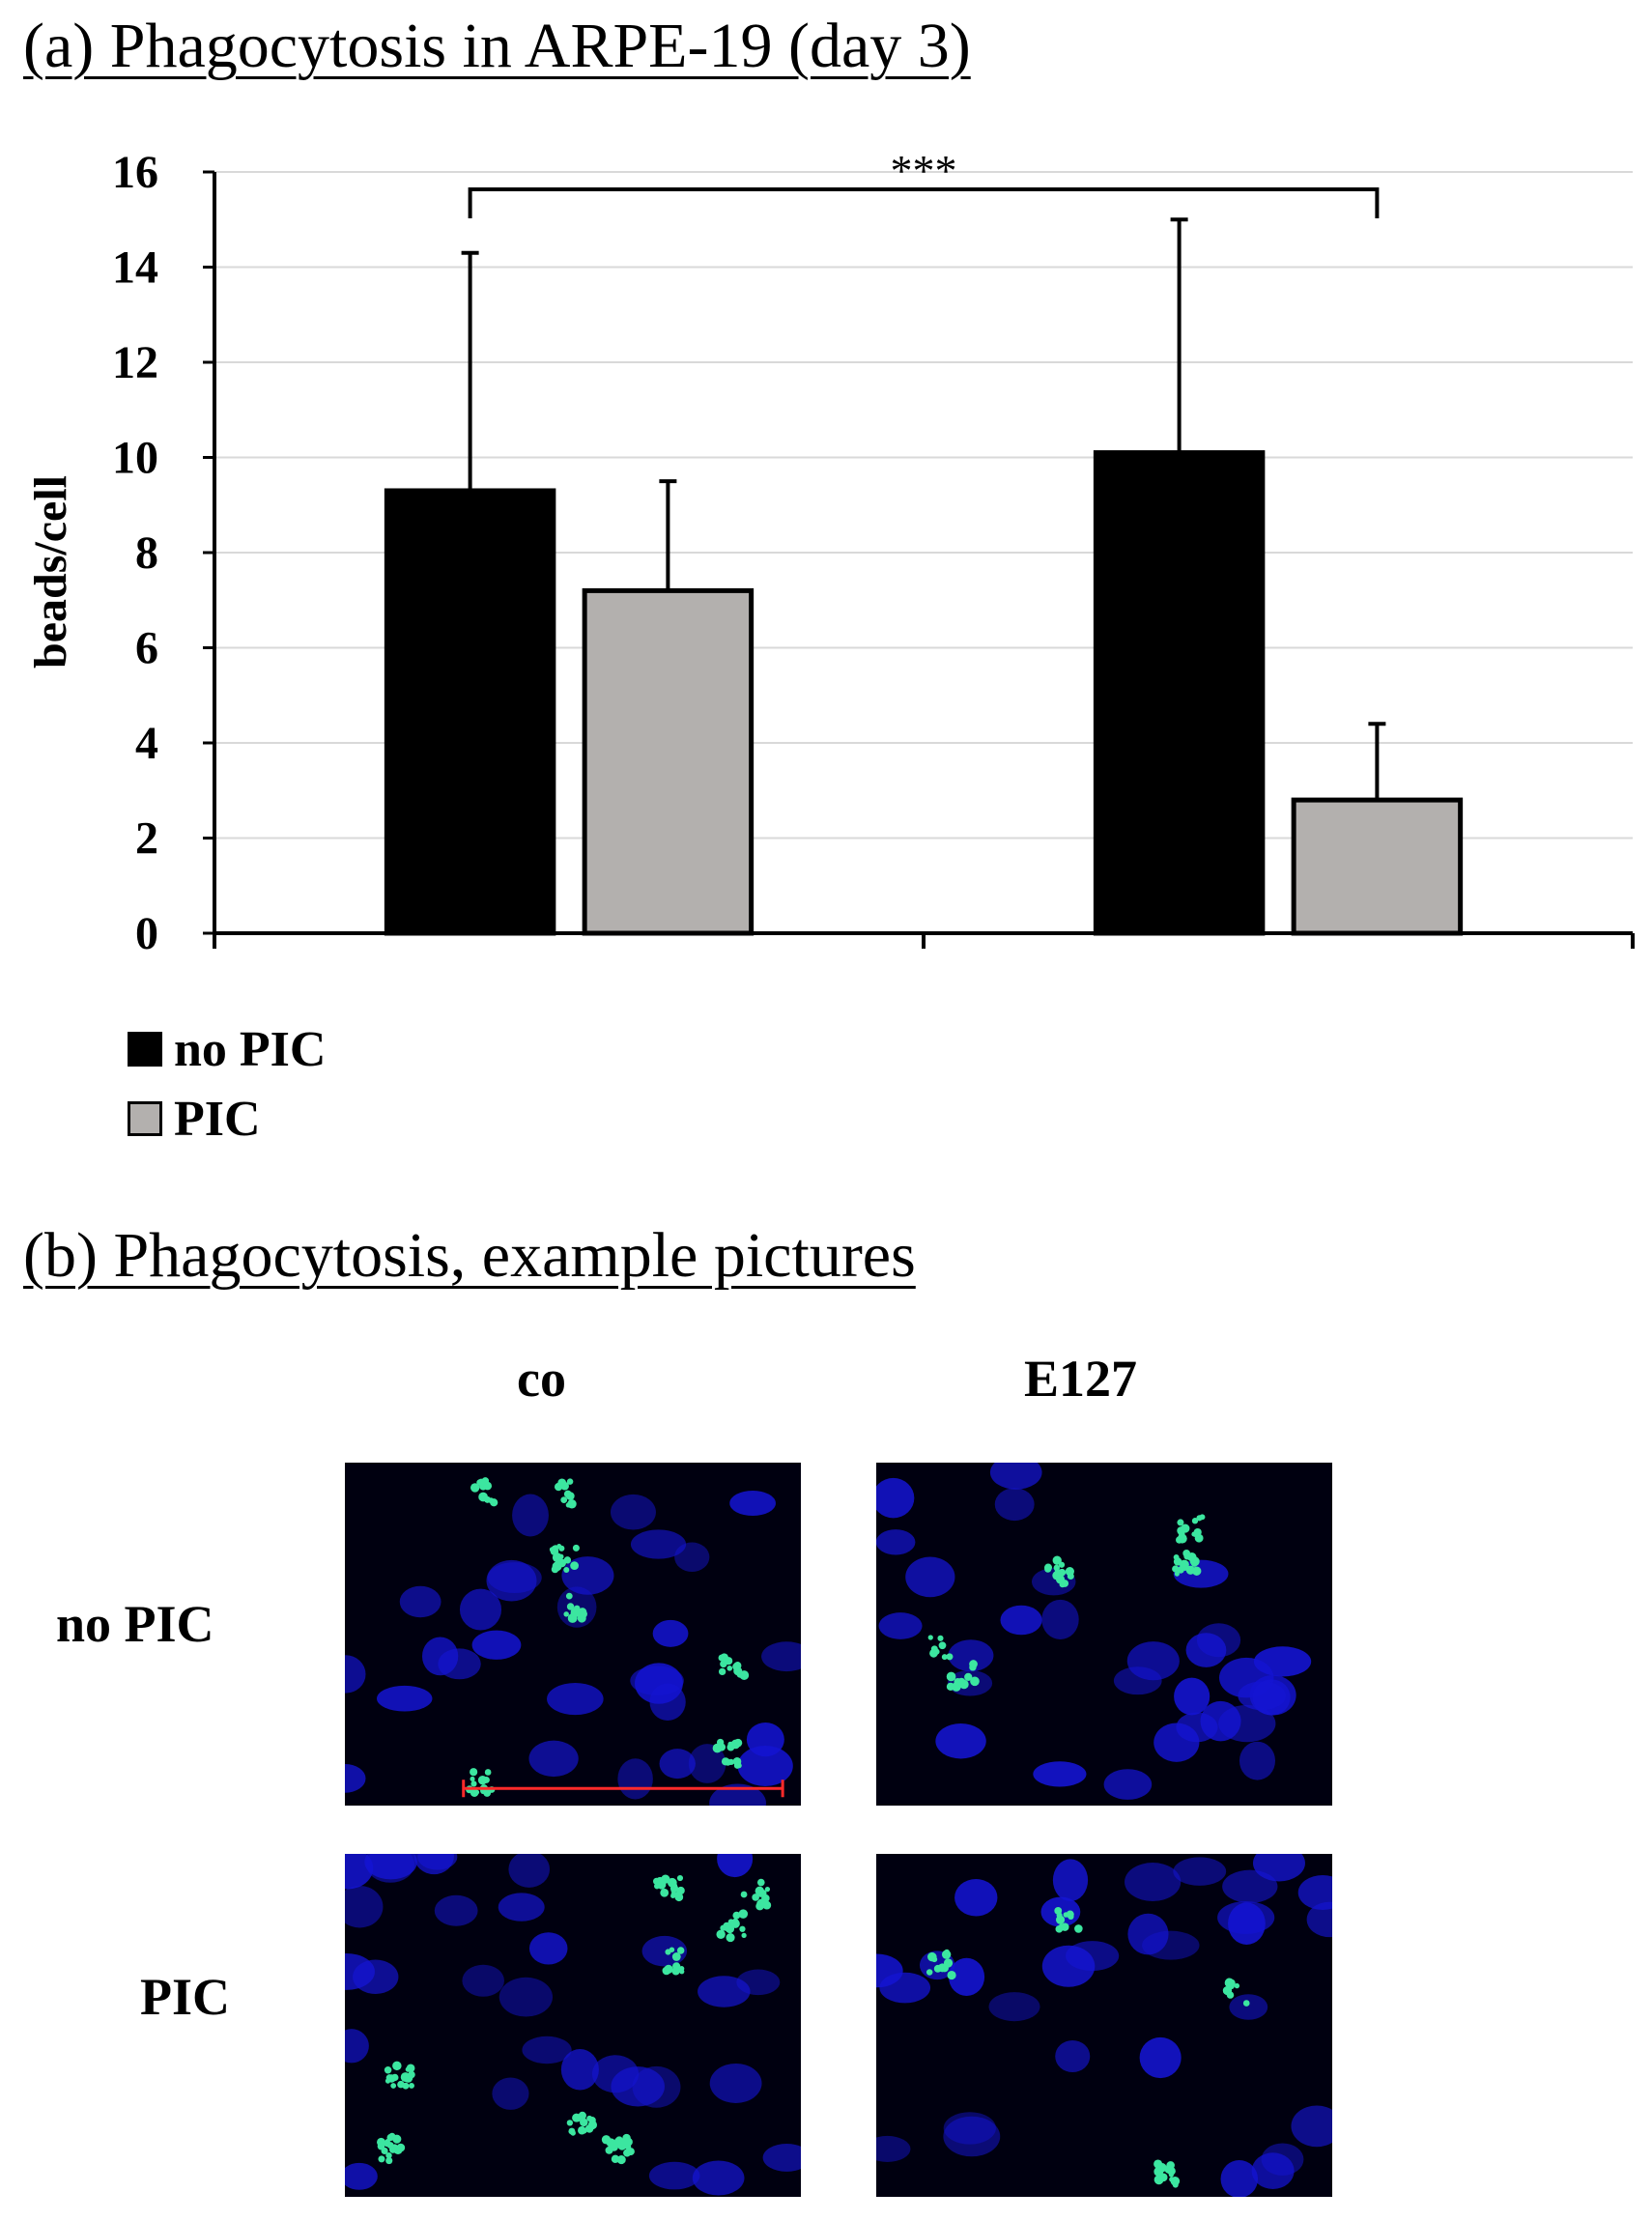 The image size is (1652, 2221). I want to click on legend-label-no-pic: no PIC, so click(250, 1049).